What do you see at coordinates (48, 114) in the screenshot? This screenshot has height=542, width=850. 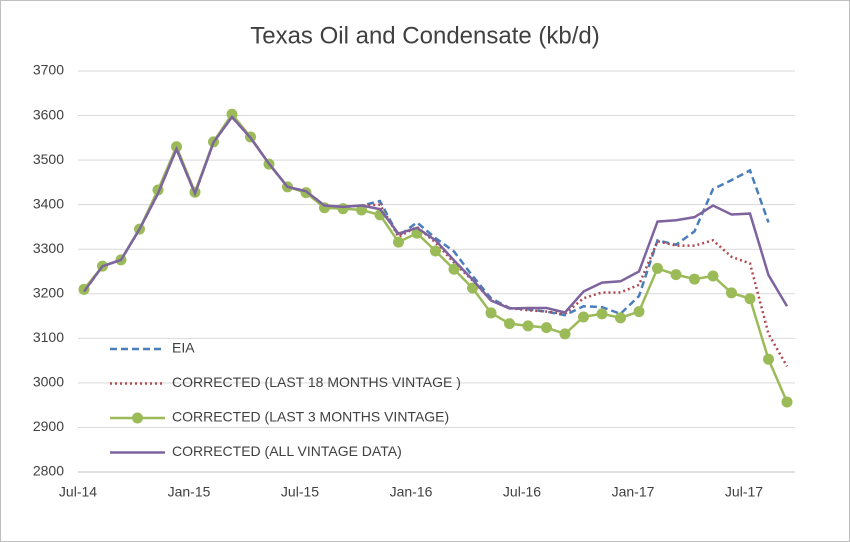 I see `y-tick-label: 3600` at bounding box center [48, 114].